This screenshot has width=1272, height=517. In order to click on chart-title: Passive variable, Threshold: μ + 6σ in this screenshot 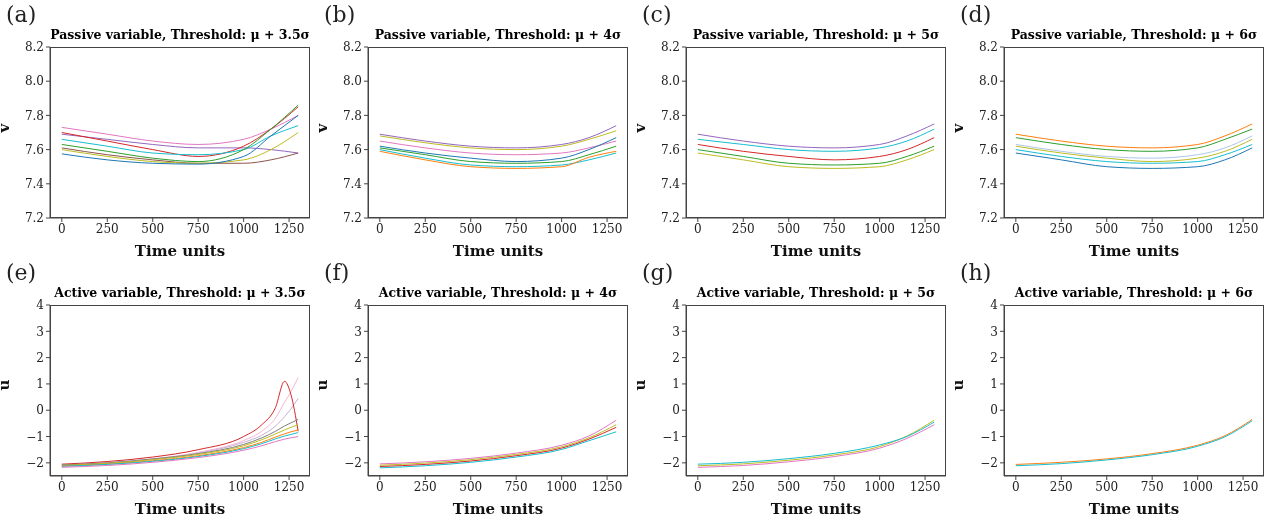, I will do `click(1134, 34)`.